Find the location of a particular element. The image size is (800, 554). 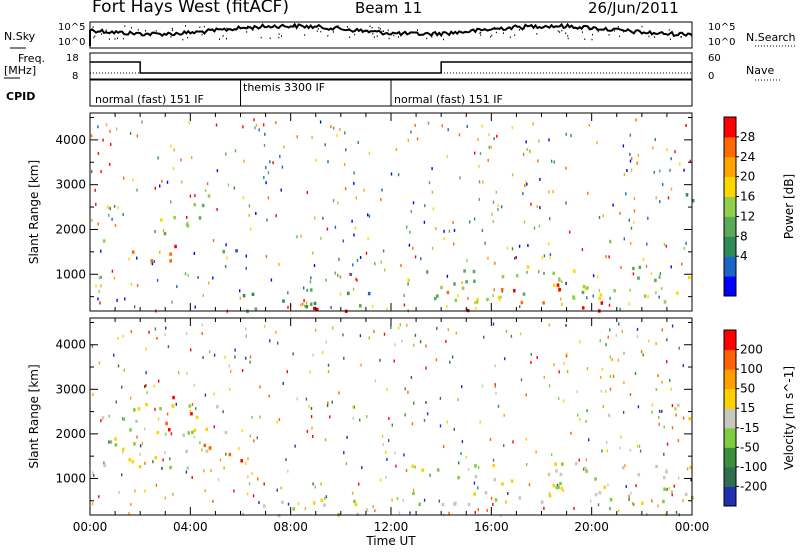

y-tick-label: 1000 is located at coordinates (70, 274).